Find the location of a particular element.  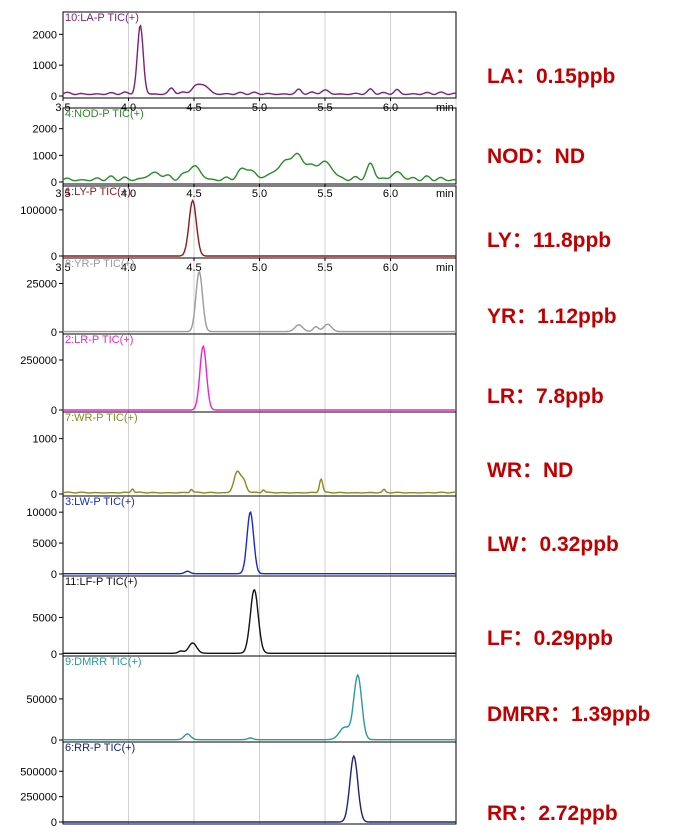

x-unit-label-1: min is located at coordinates (445, 194).